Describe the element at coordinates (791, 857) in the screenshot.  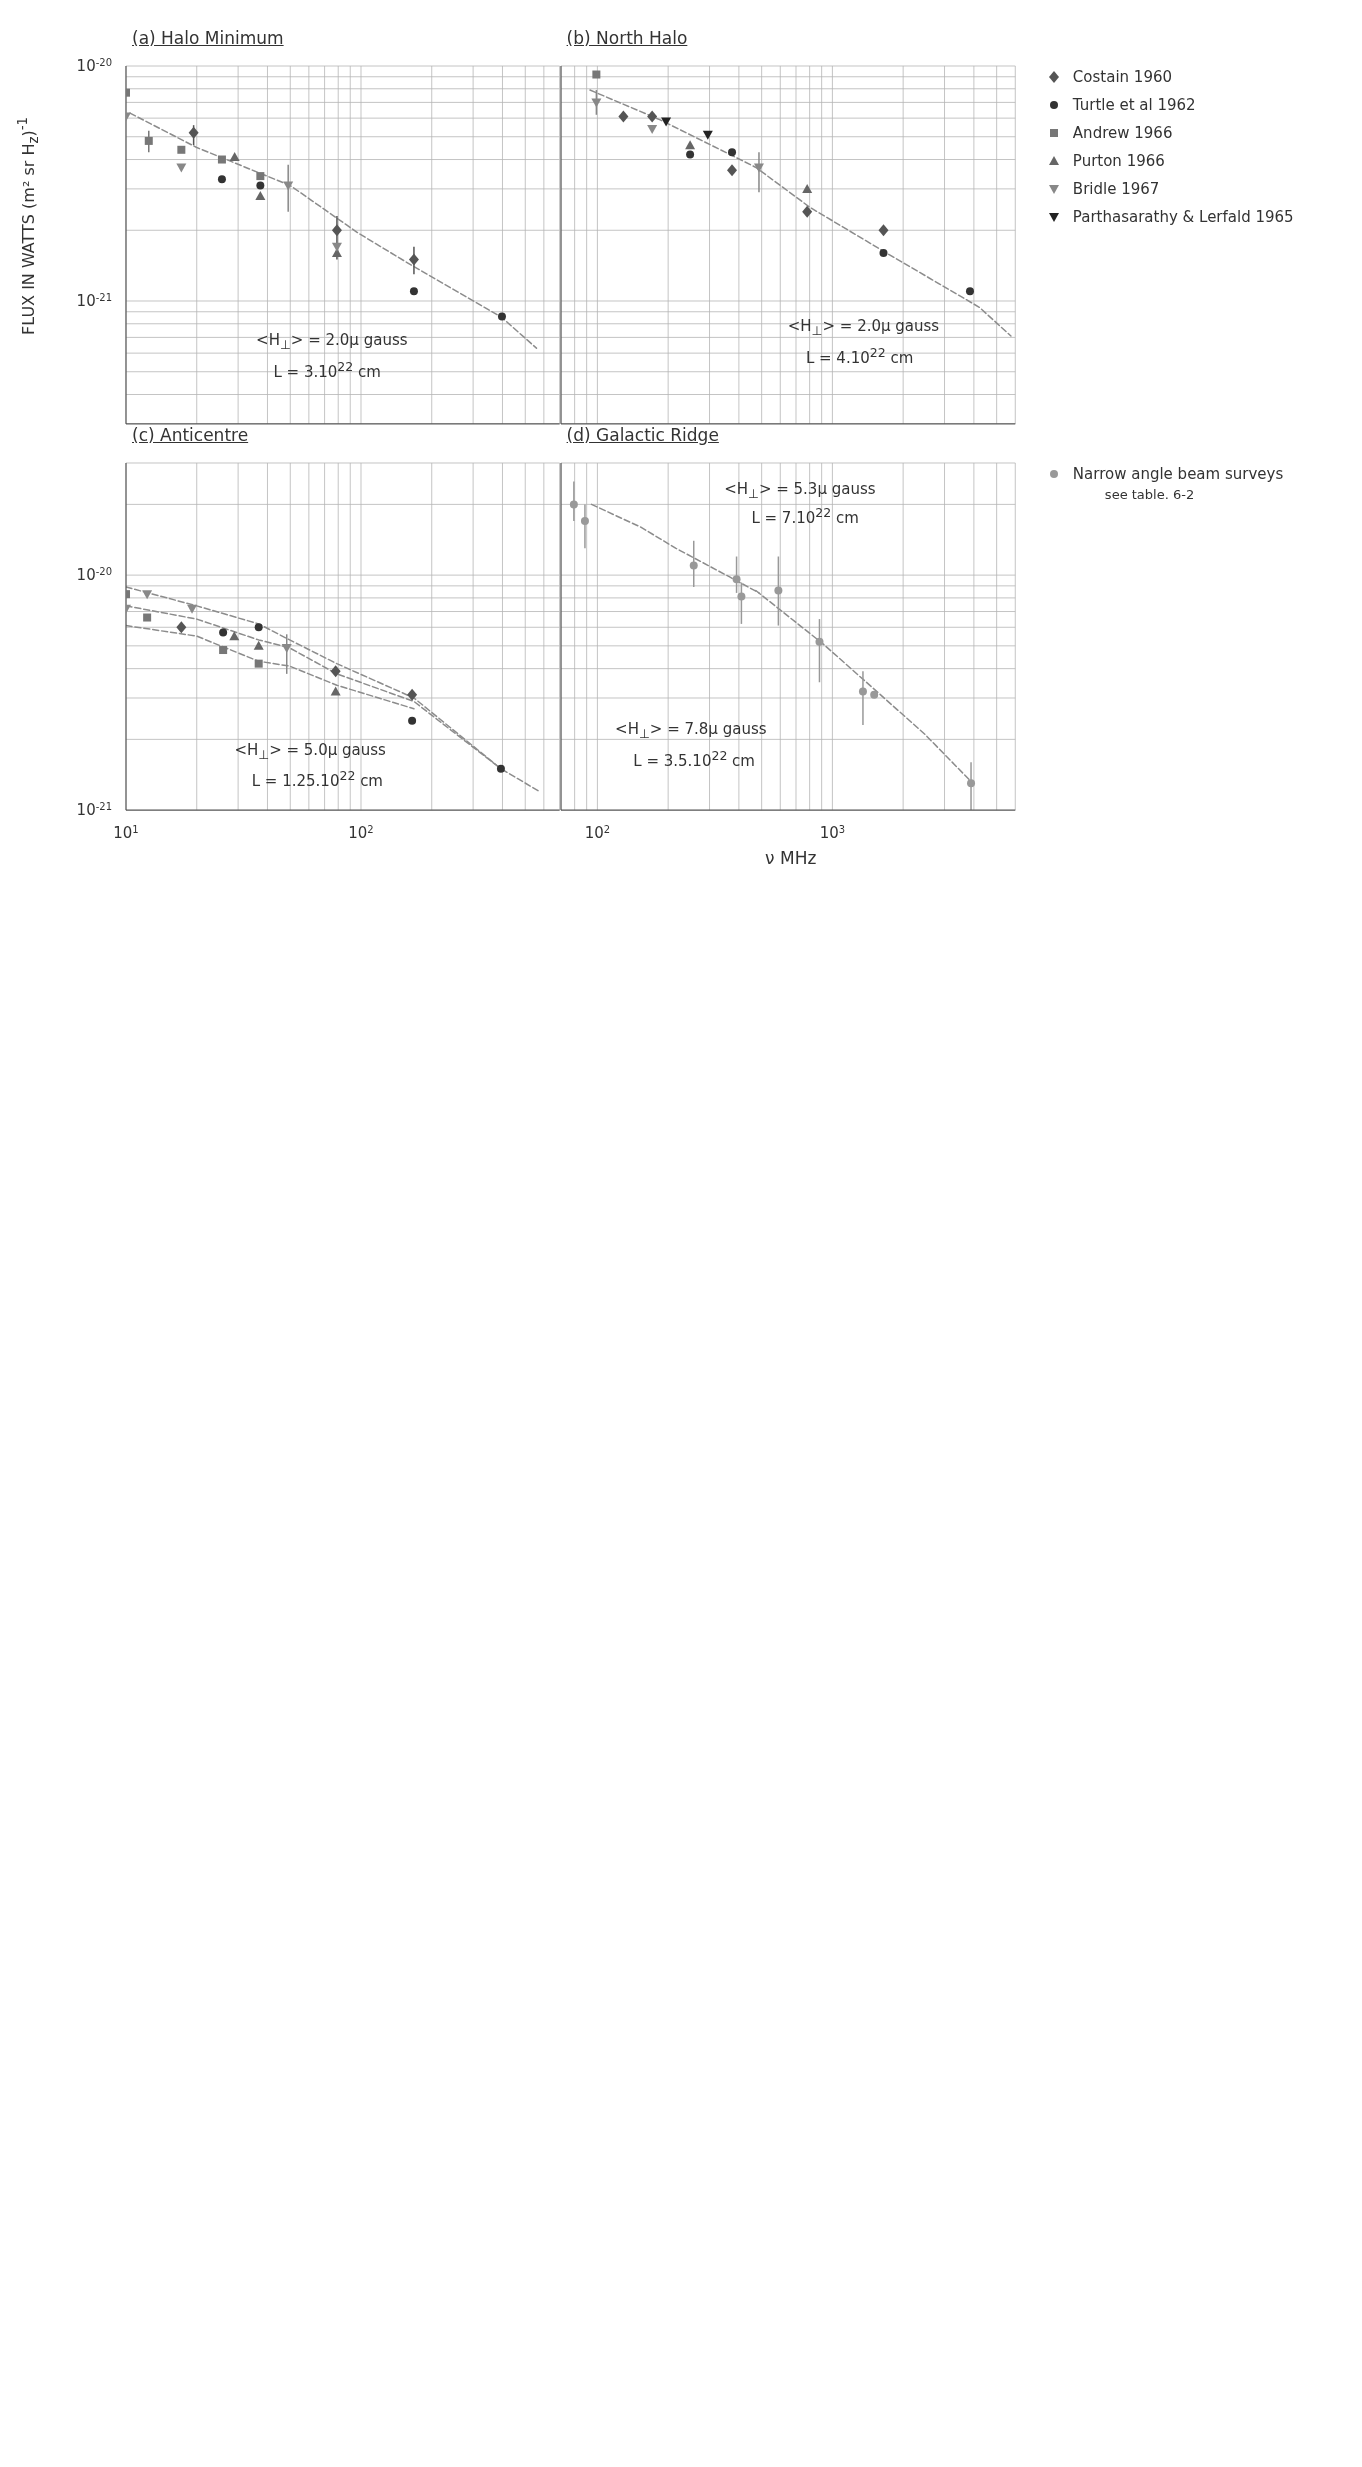
I see `x-axis-title: ν MHz` at that location.